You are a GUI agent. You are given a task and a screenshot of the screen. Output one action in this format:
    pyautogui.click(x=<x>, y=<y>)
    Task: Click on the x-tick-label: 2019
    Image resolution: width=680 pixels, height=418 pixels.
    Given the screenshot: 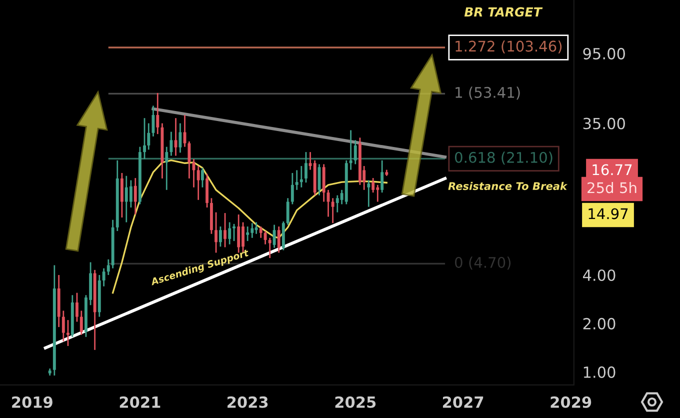 What is the action you would take?
    pyautogui.click(x=32, y=402)
    